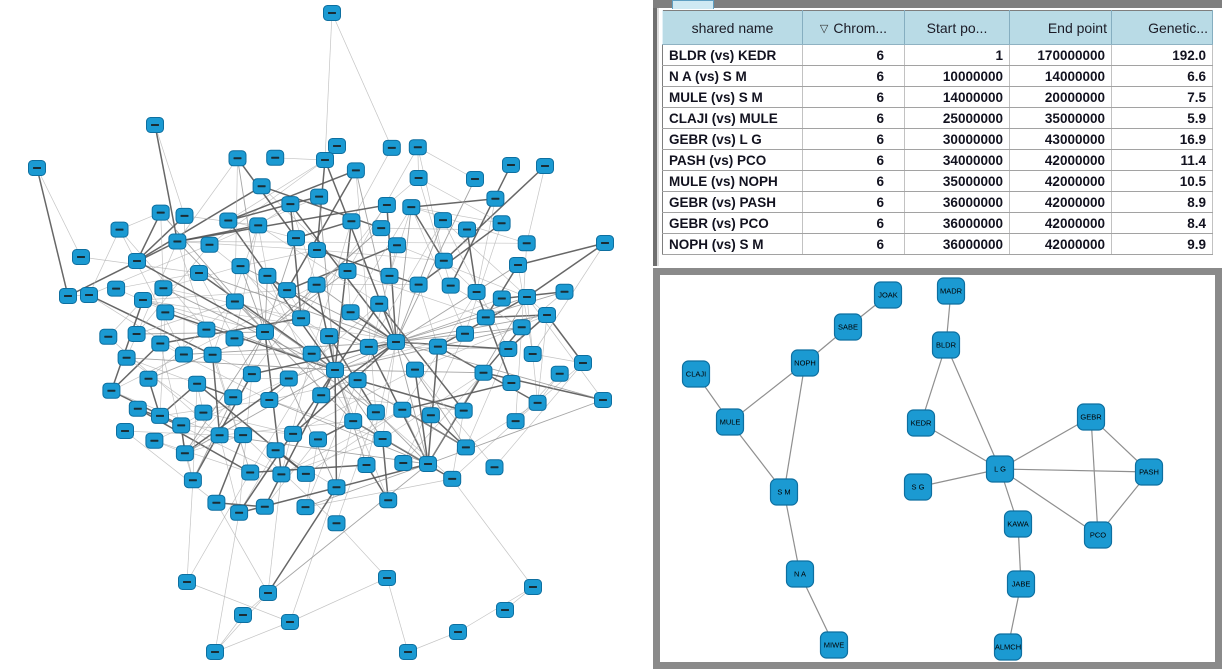  Describe the element at coordinates (792, 533) in the screenshot. I see `edge-sm-na` at that location.